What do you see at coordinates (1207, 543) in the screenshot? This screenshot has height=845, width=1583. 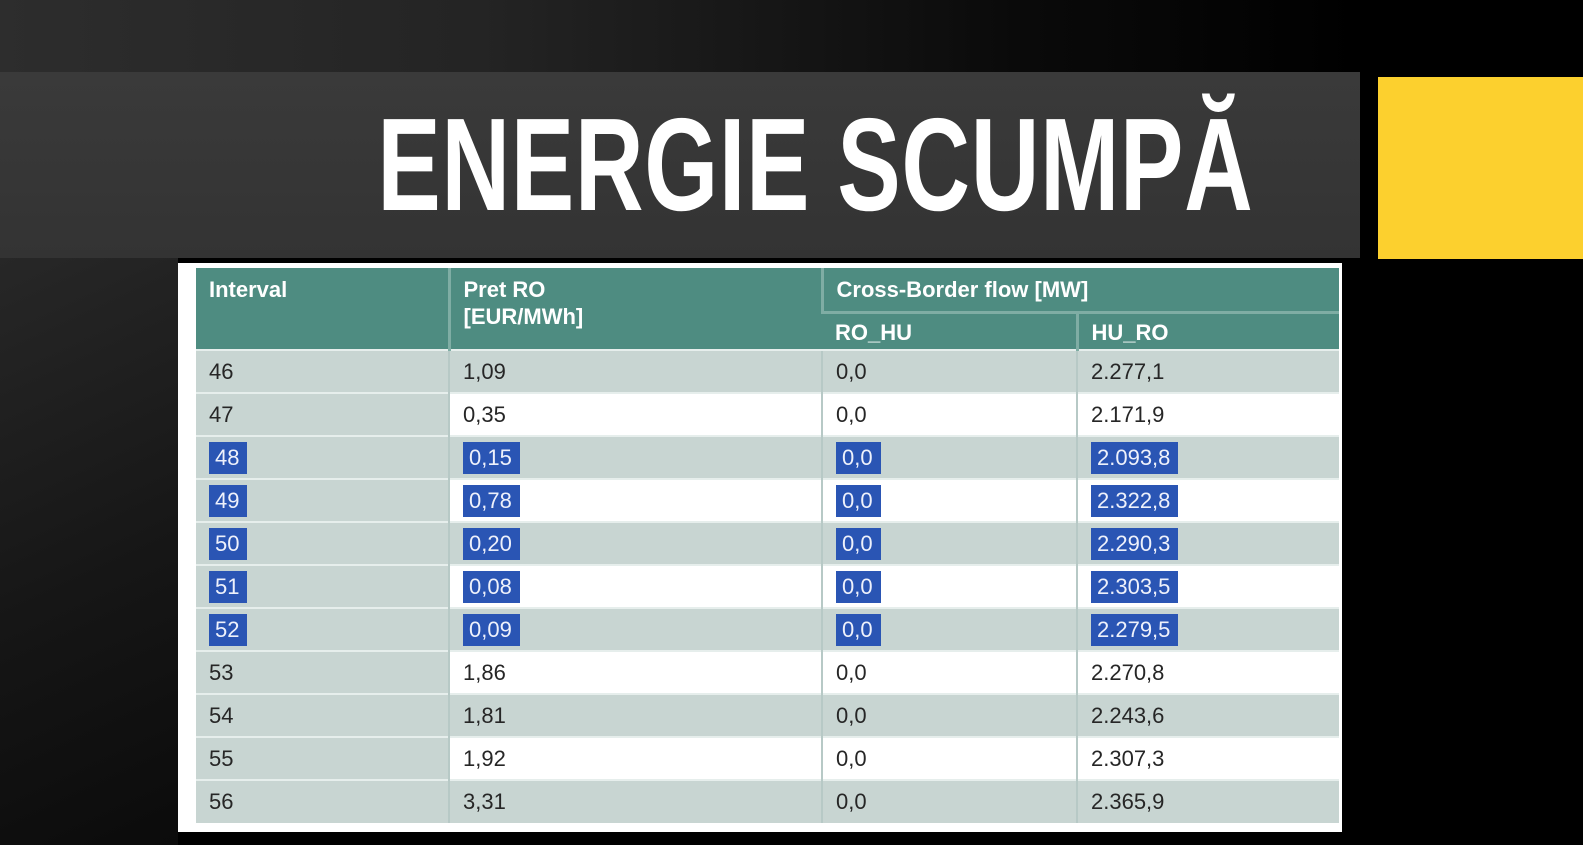 I see `cell-hu_ro: 2.290,3` at bounding box center [1207, 543].